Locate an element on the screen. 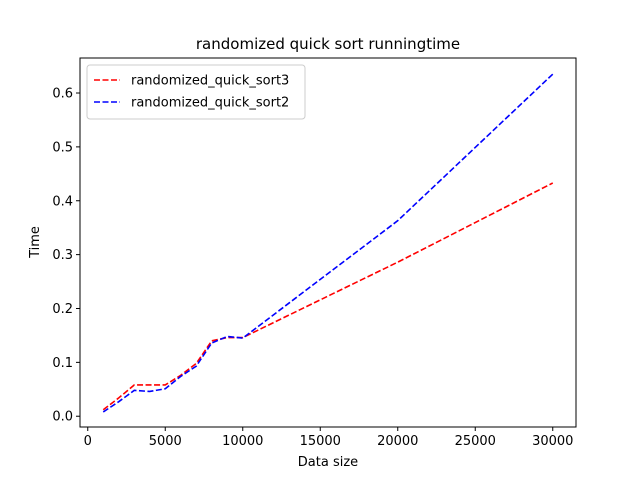 This screenshot has height=478, width=640. y-axis-label: Time is located at coordinates (35, 242).